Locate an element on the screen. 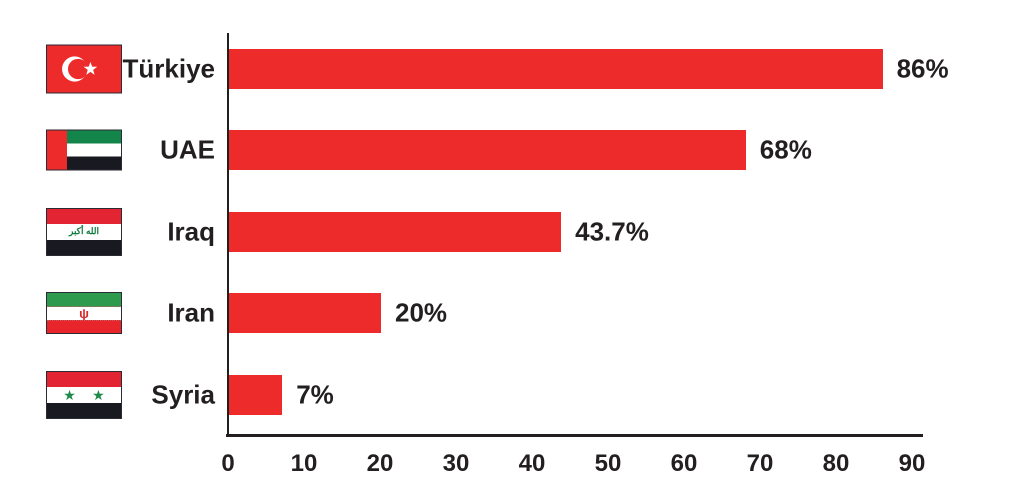 This screenshot has width=1012, height=497. x-tick-label: 20 is located at coordinates (380, 463).